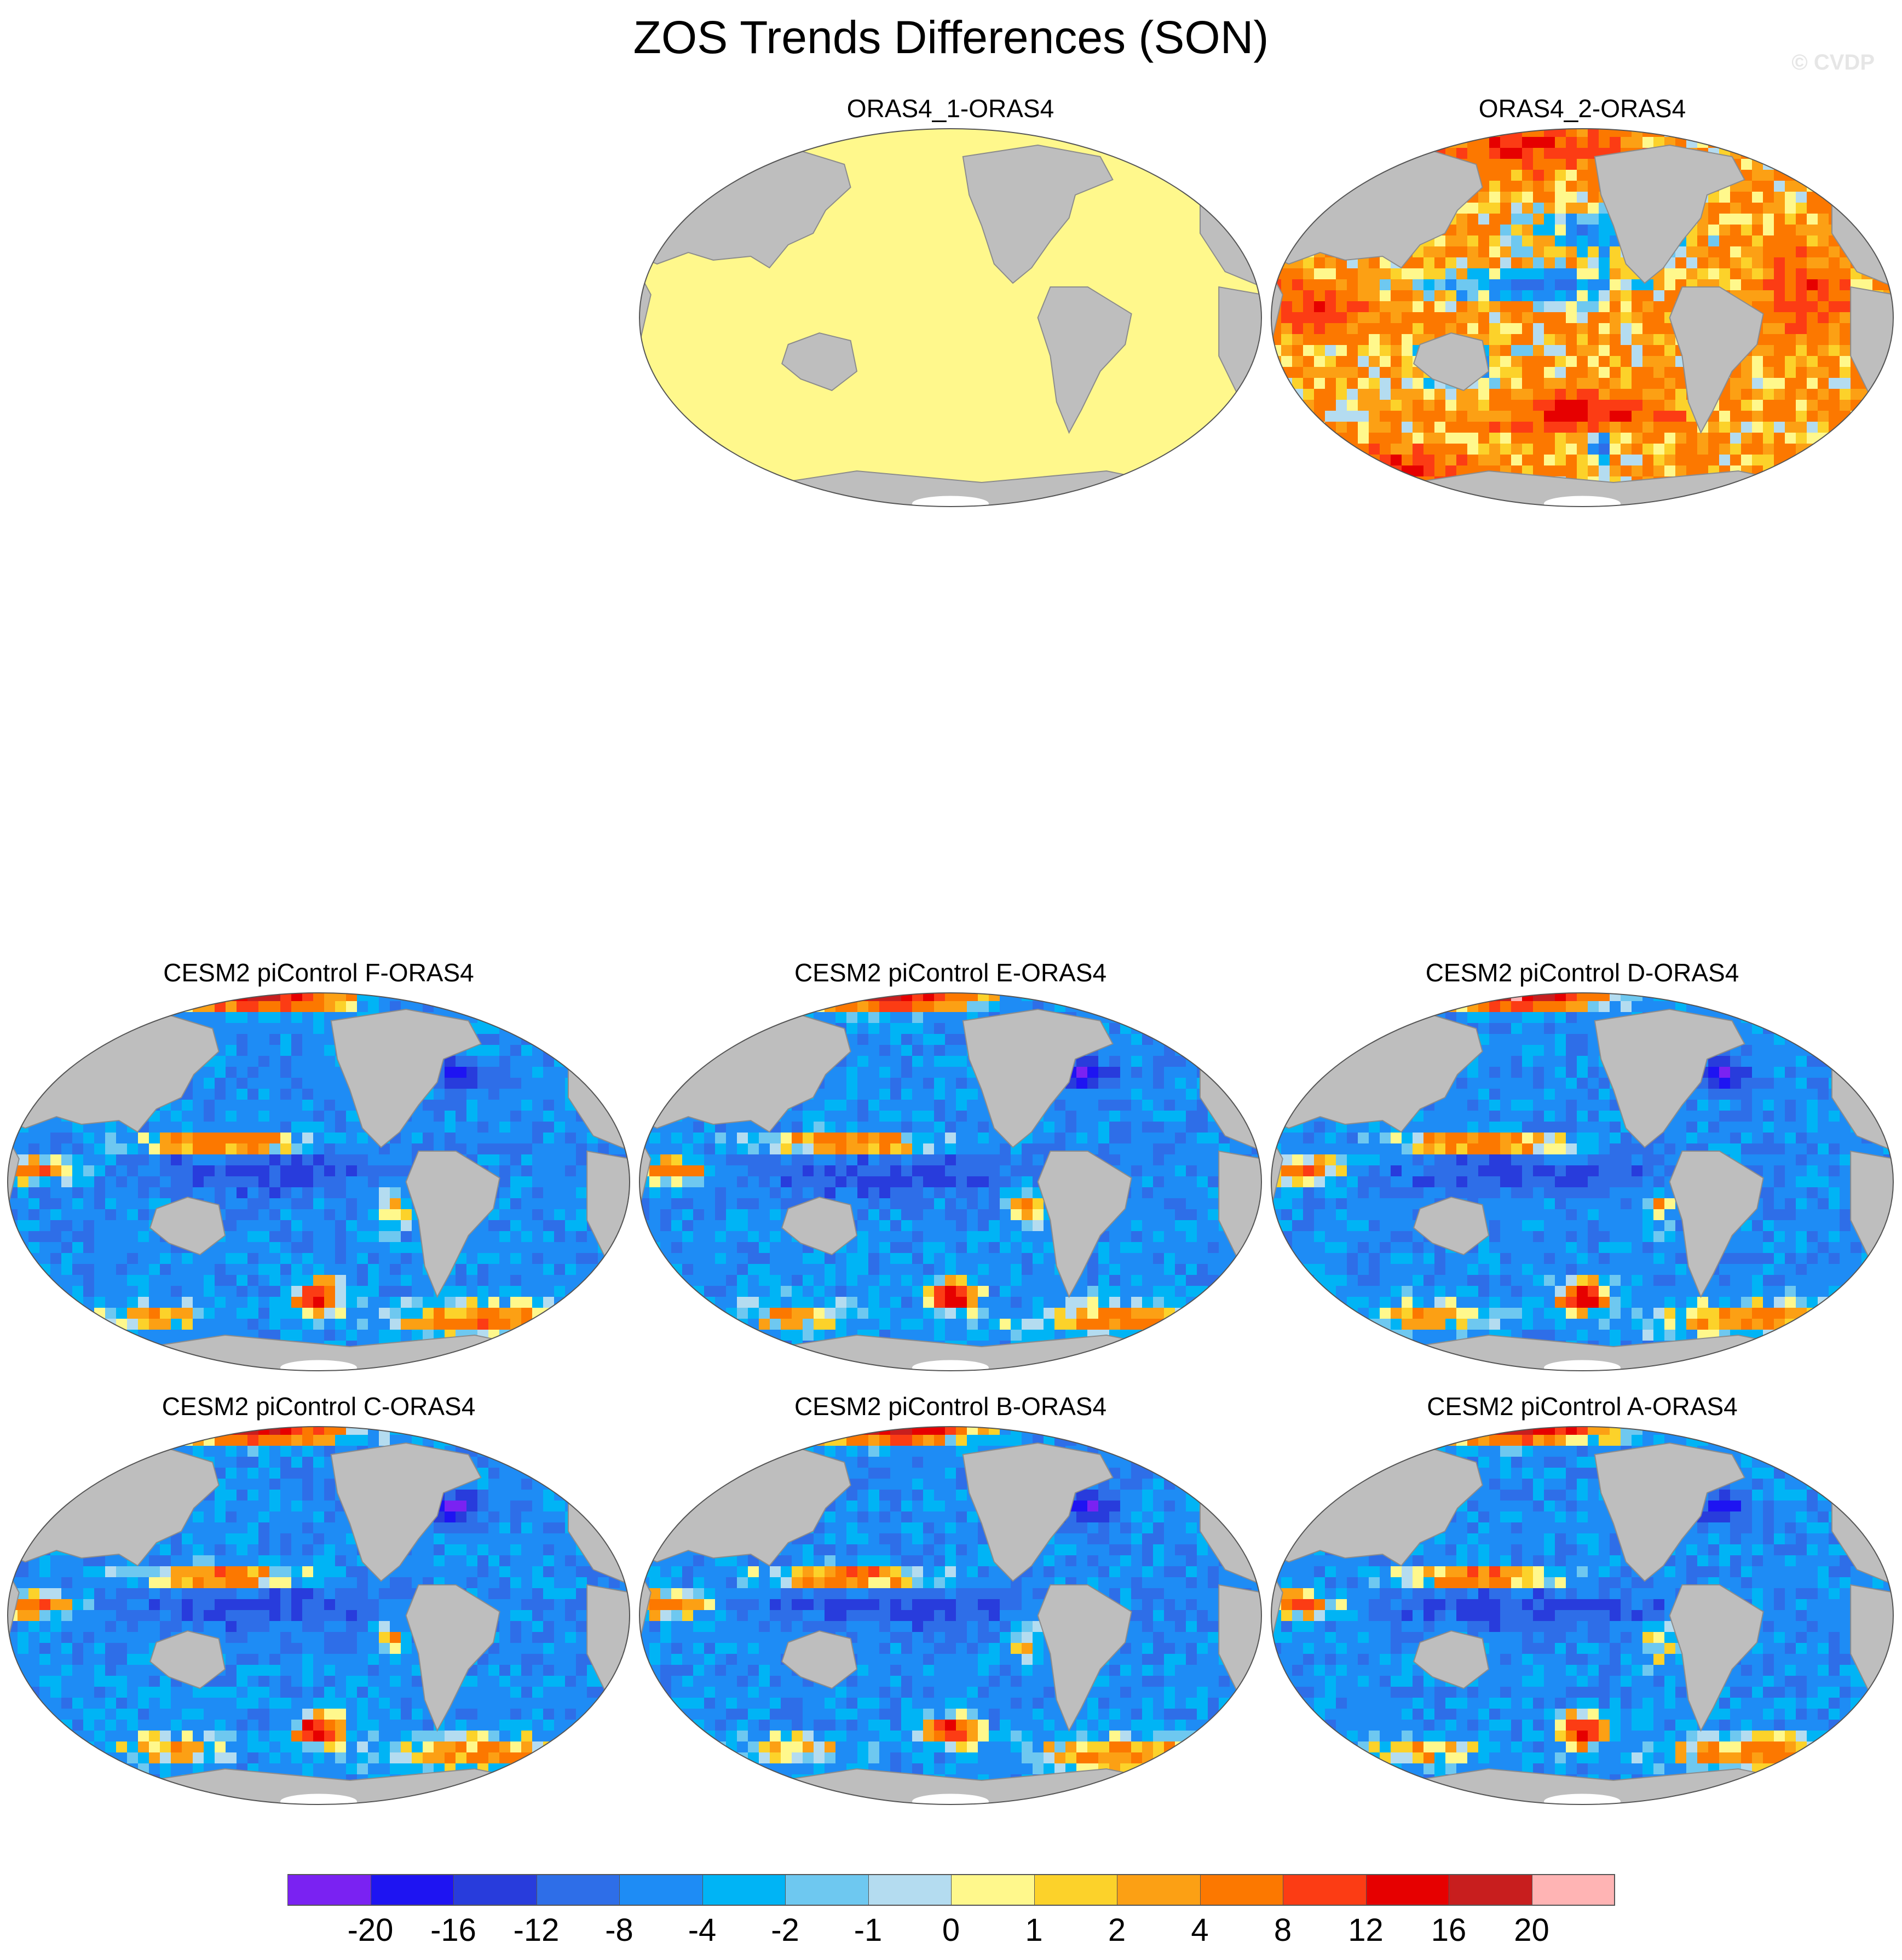  I want to click on map-cesm2-c, so click(318, 1615).